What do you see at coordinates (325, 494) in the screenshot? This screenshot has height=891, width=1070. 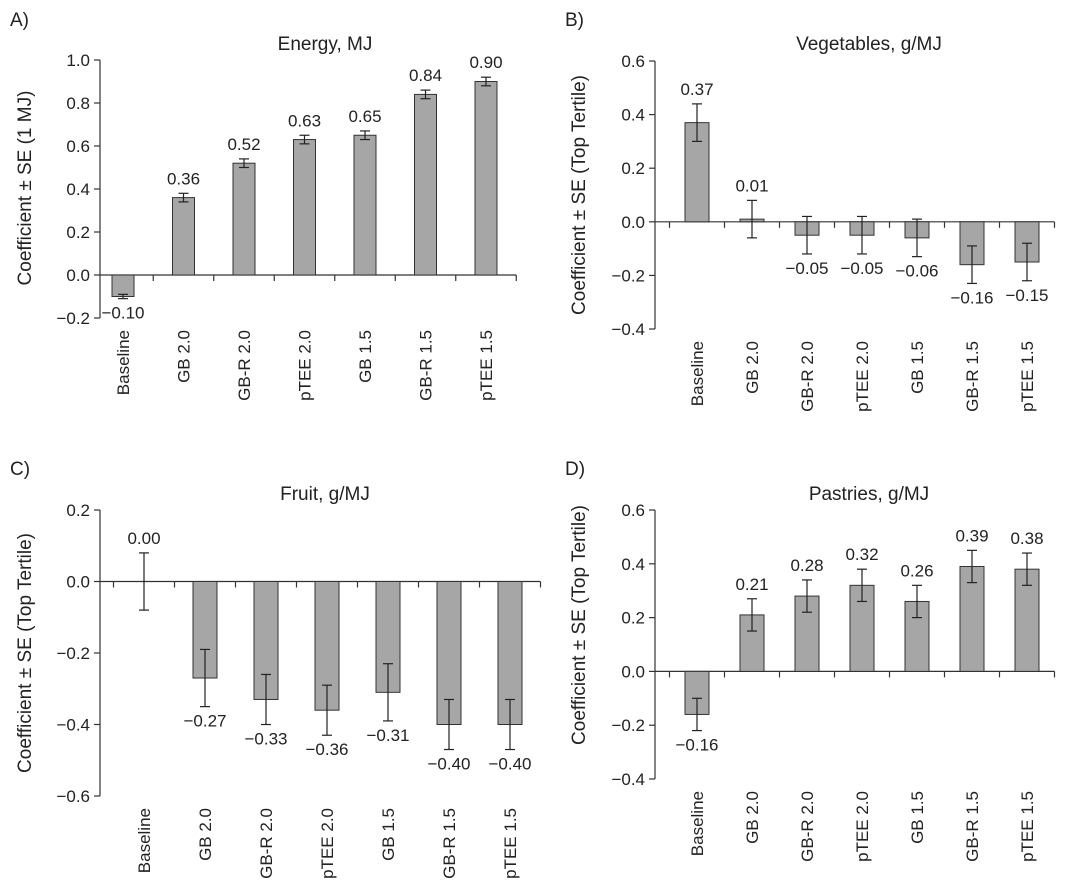 I see `chart-title: Fruit, g/MJ` at bounding box center [325, 494].